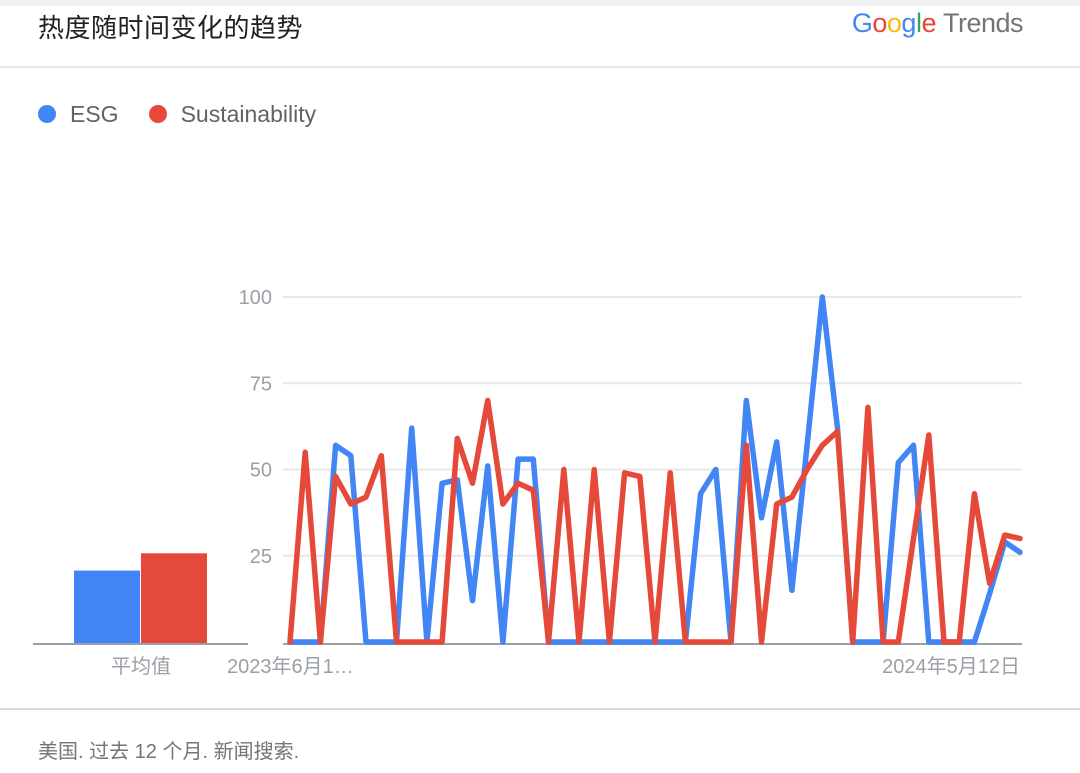 This screenshot has height=773, width=1080. Describe the element at coordinates (928, 23) in the screenshot. I see `logo-letter: e` at that location.